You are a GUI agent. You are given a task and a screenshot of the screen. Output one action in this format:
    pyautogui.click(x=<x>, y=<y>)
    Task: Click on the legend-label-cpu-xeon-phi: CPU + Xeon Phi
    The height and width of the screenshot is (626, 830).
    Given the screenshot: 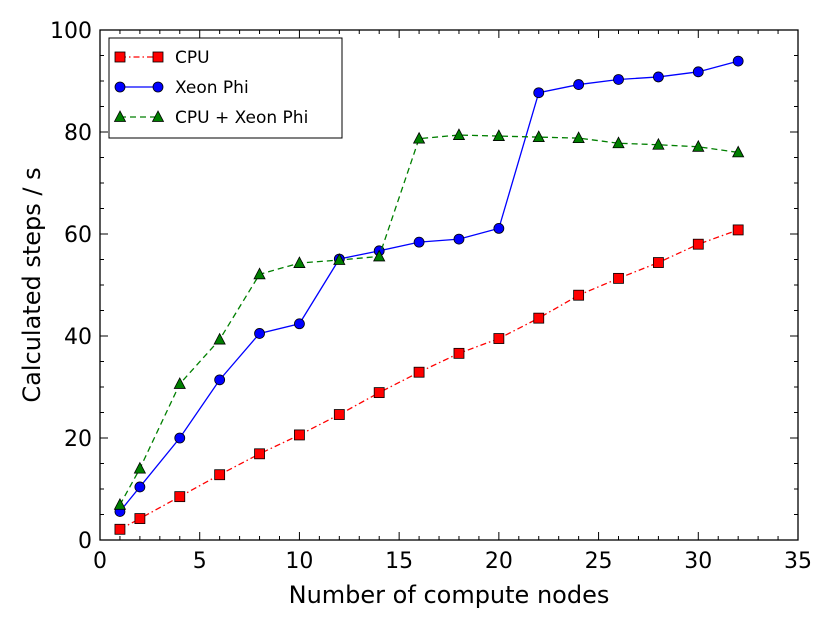 What is the action you would take?
    pyautogui.click(x=241, y=118)
    